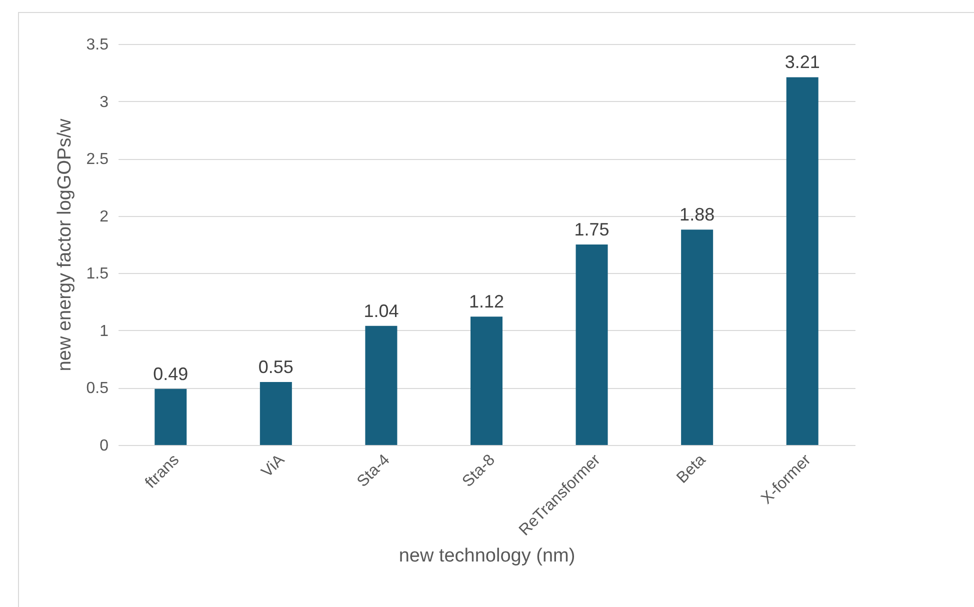 The height and width of the screenshot is (607, 974). What do you see at coordinates (697, 214) in the screenshot?
I see `data-label: 1.88` at bounding box center [697, 214].